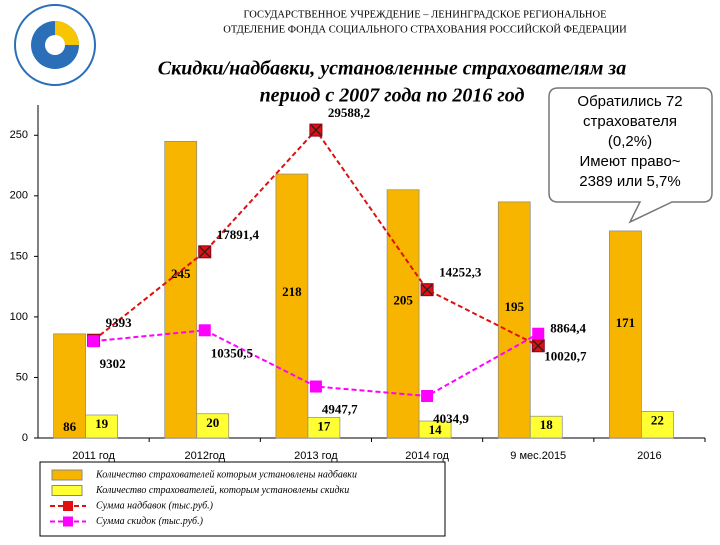  Describe the element at coordinates (349, 112) in the screenshot. I see `line-value-label: 29588,2` at that location.